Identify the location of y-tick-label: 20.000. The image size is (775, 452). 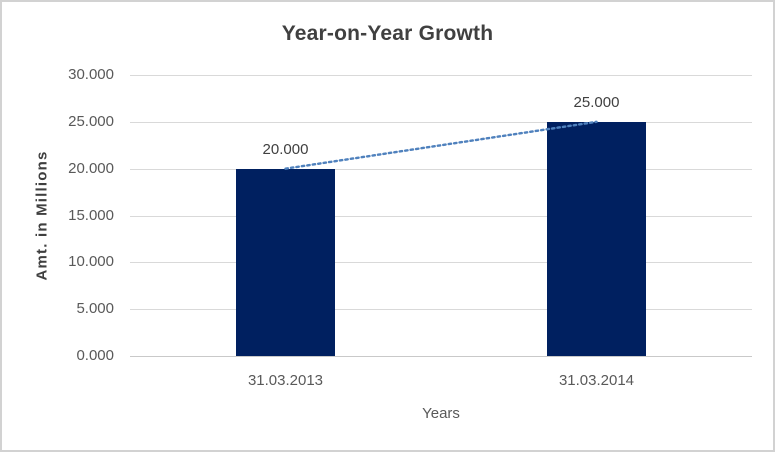
(91, 168).